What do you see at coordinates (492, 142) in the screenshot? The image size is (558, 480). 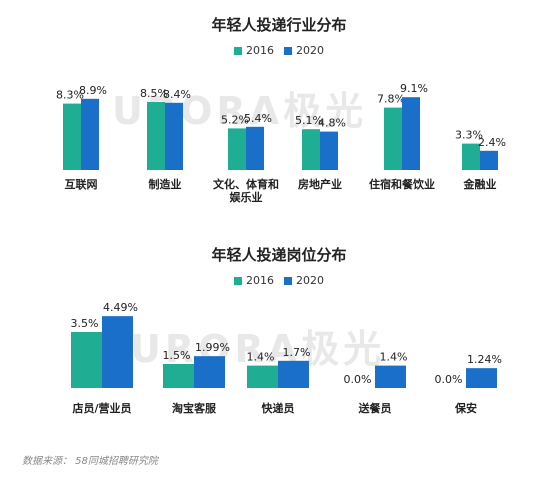 I see `data-label-2020-5: 2.4%` at bounding box center [492, 142].